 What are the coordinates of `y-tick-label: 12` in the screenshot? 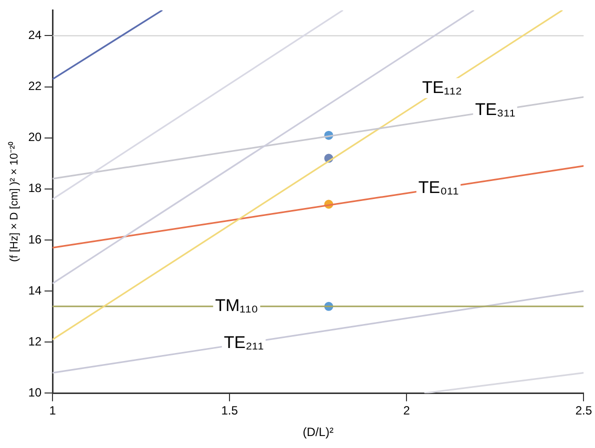 It's located at (35, 341).